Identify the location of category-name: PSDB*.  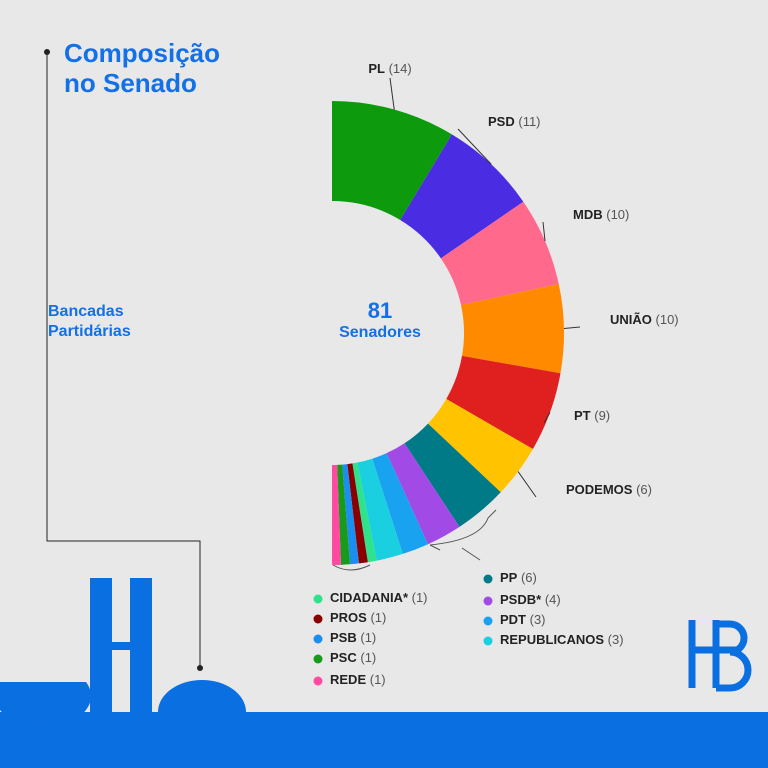
(521, 599).